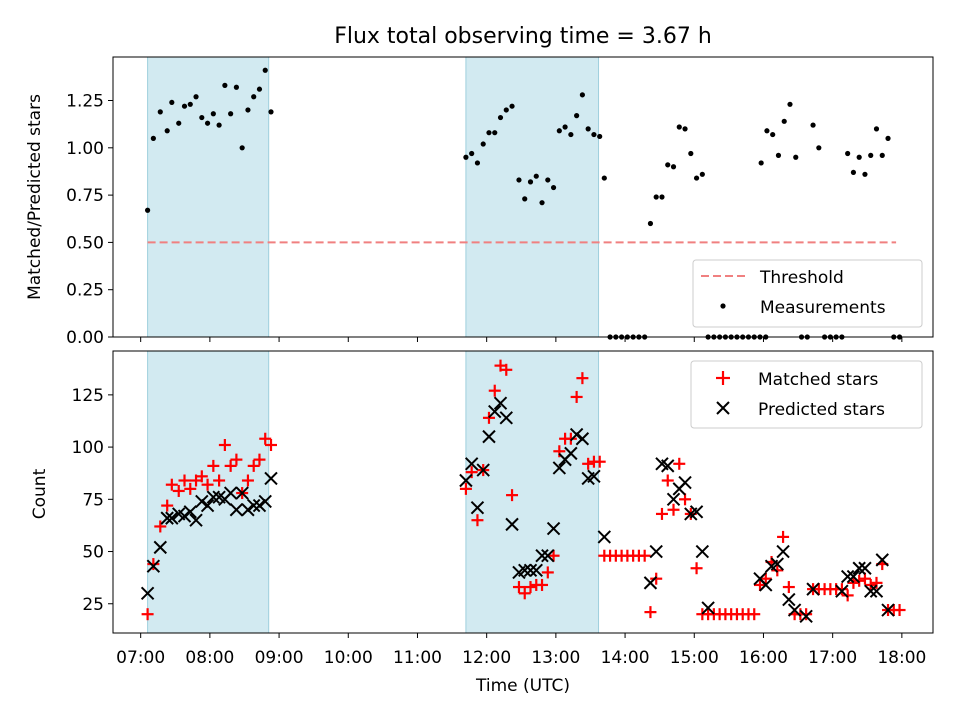 The image size is (960, 720). Describe the element at coordinates (85, 102) in the screenshot. I see `top-y-tick-label: 1.25` at that location.